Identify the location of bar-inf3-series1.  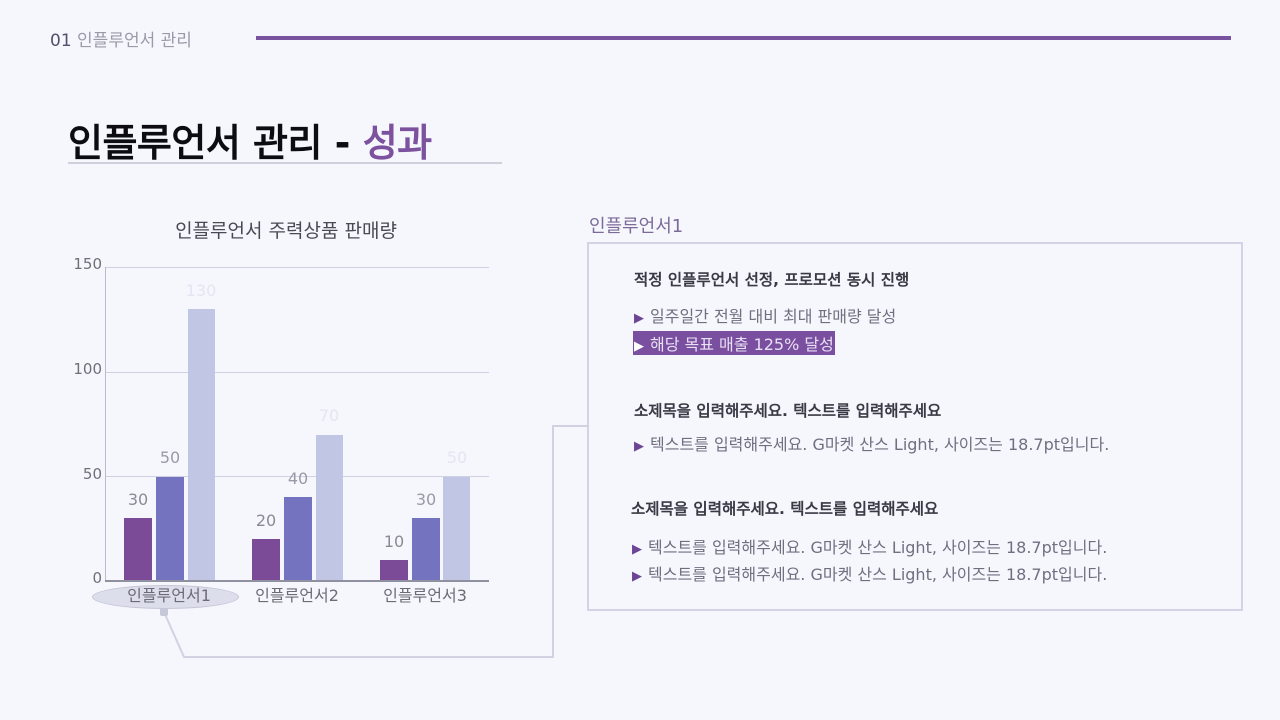
(394, 570).